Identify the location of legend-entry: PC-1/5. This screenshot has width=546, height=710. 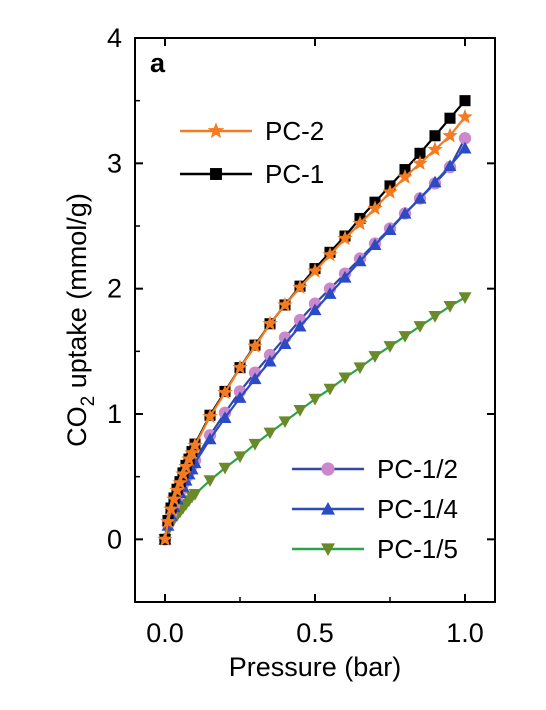
(375, 549).